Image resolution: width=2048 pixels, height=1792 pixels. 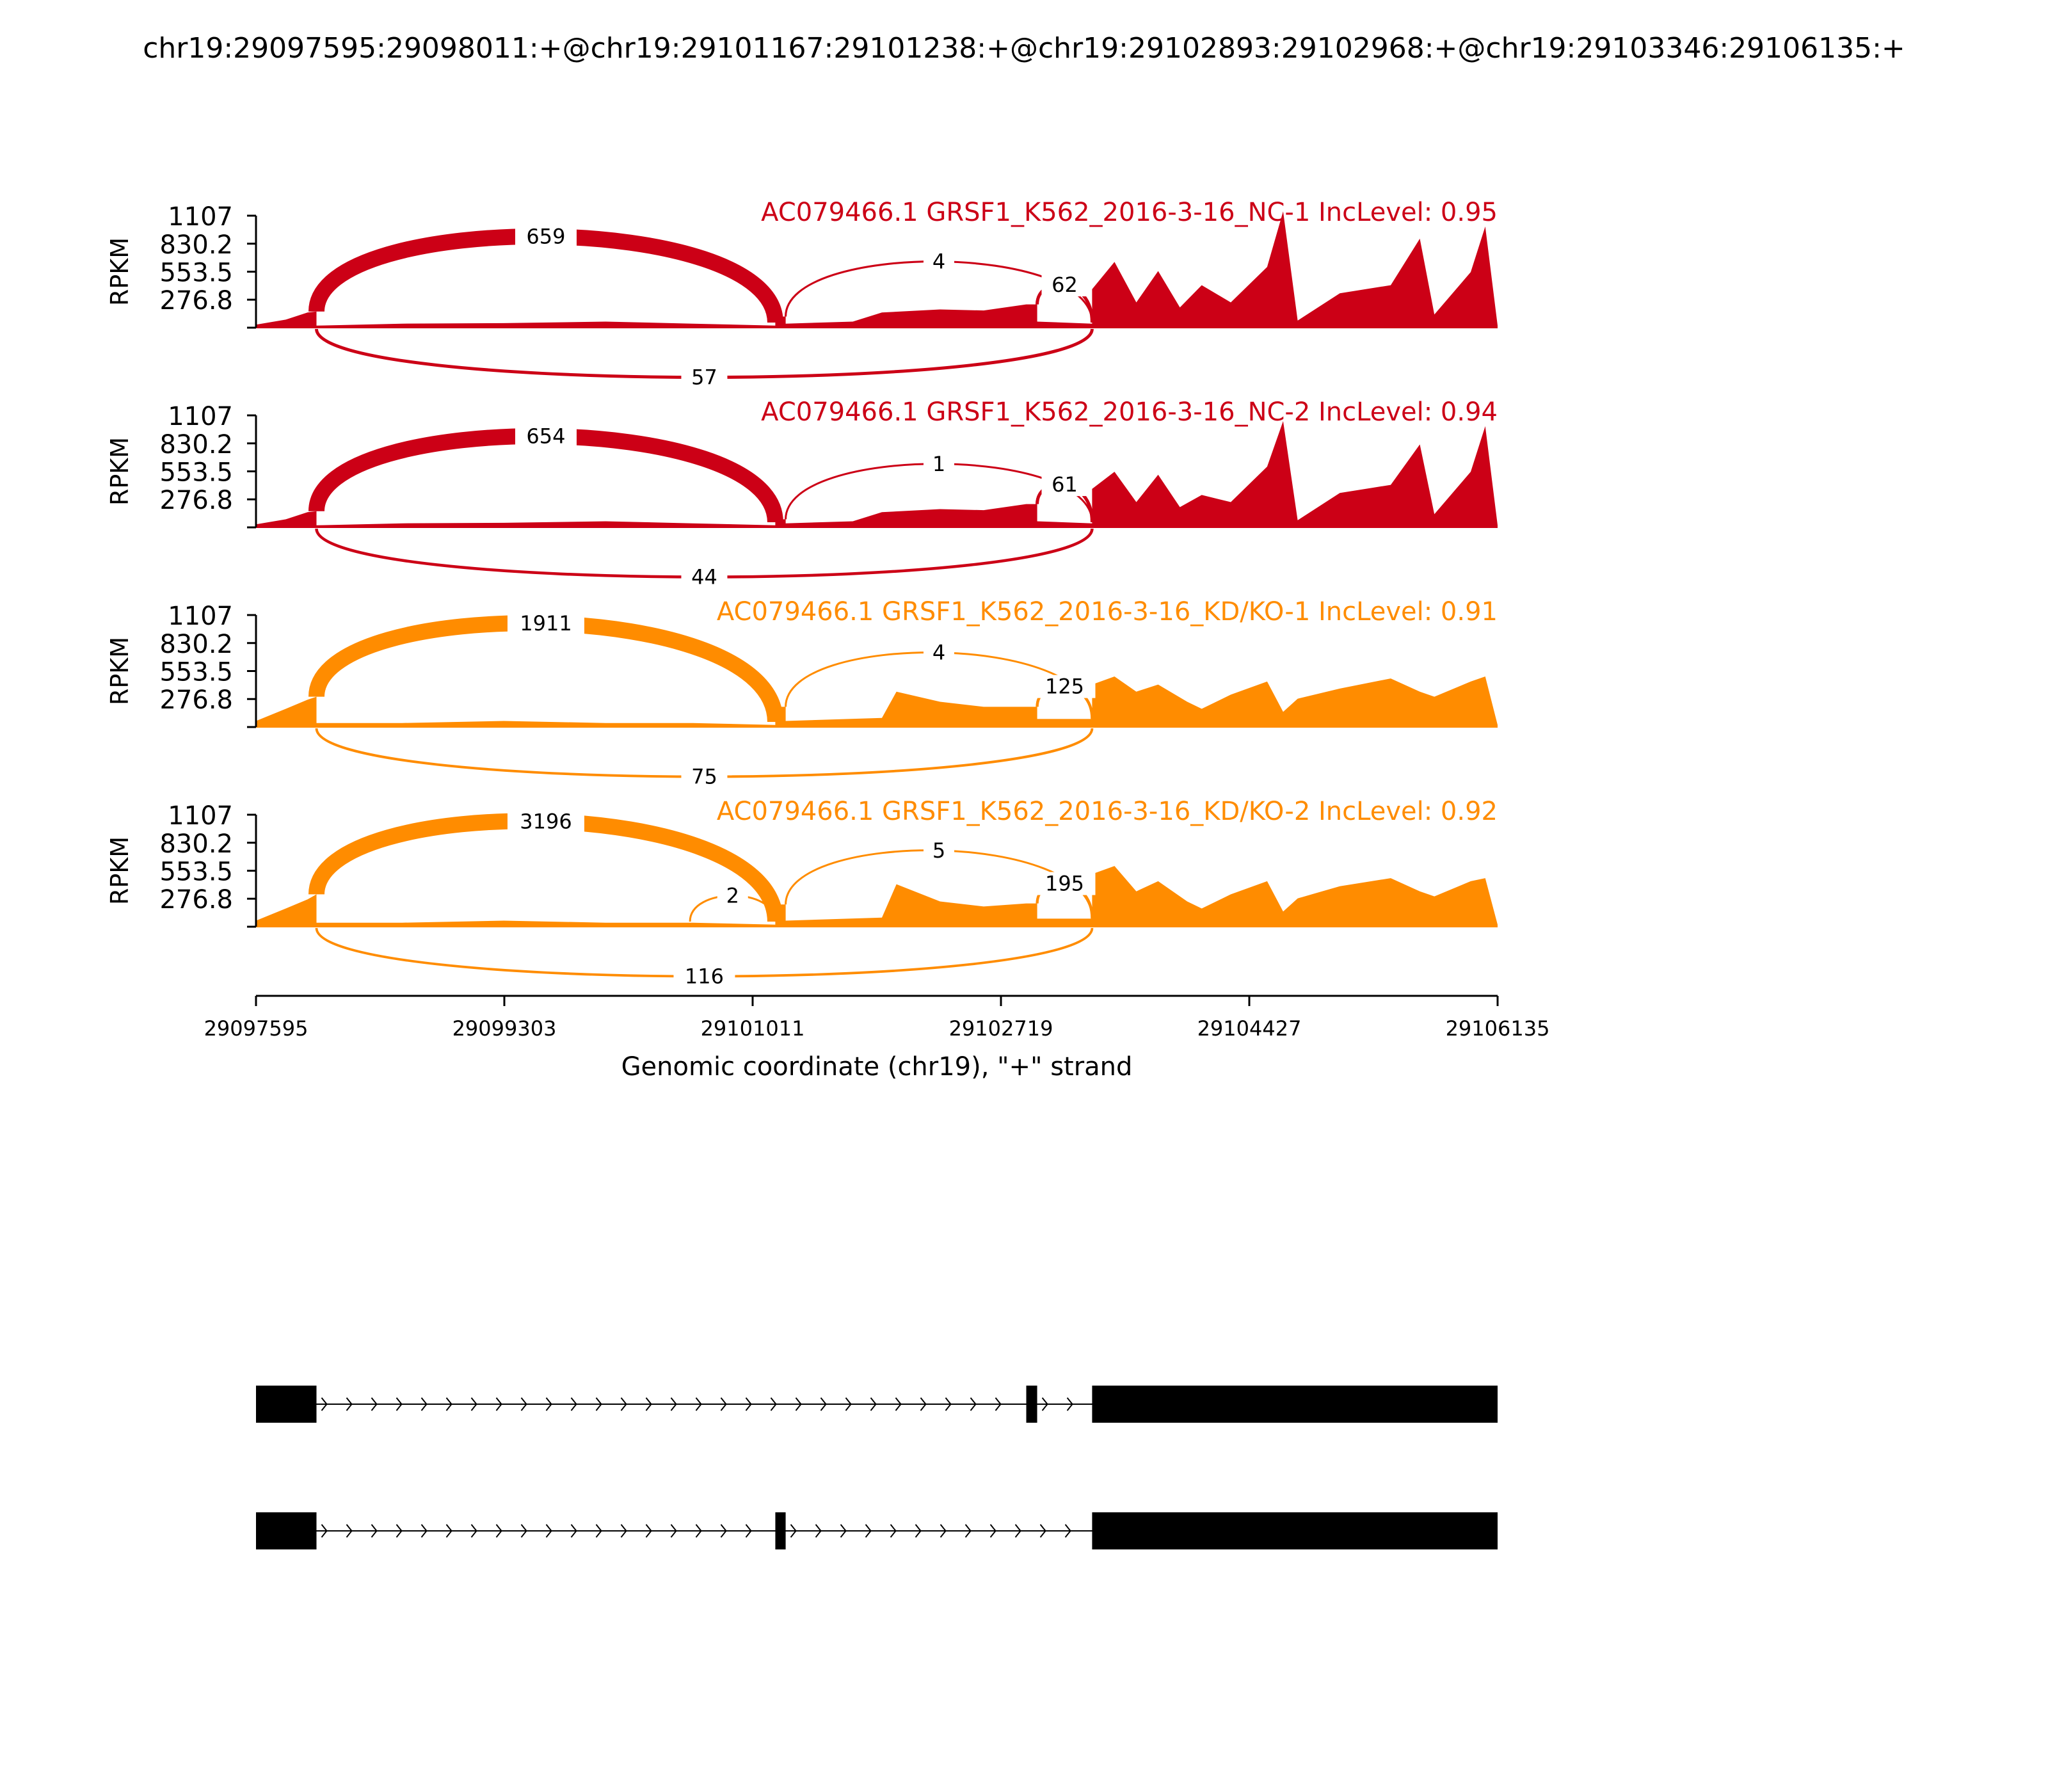 I want to click on junction-count-label: 654, so click(x=545, y=436).